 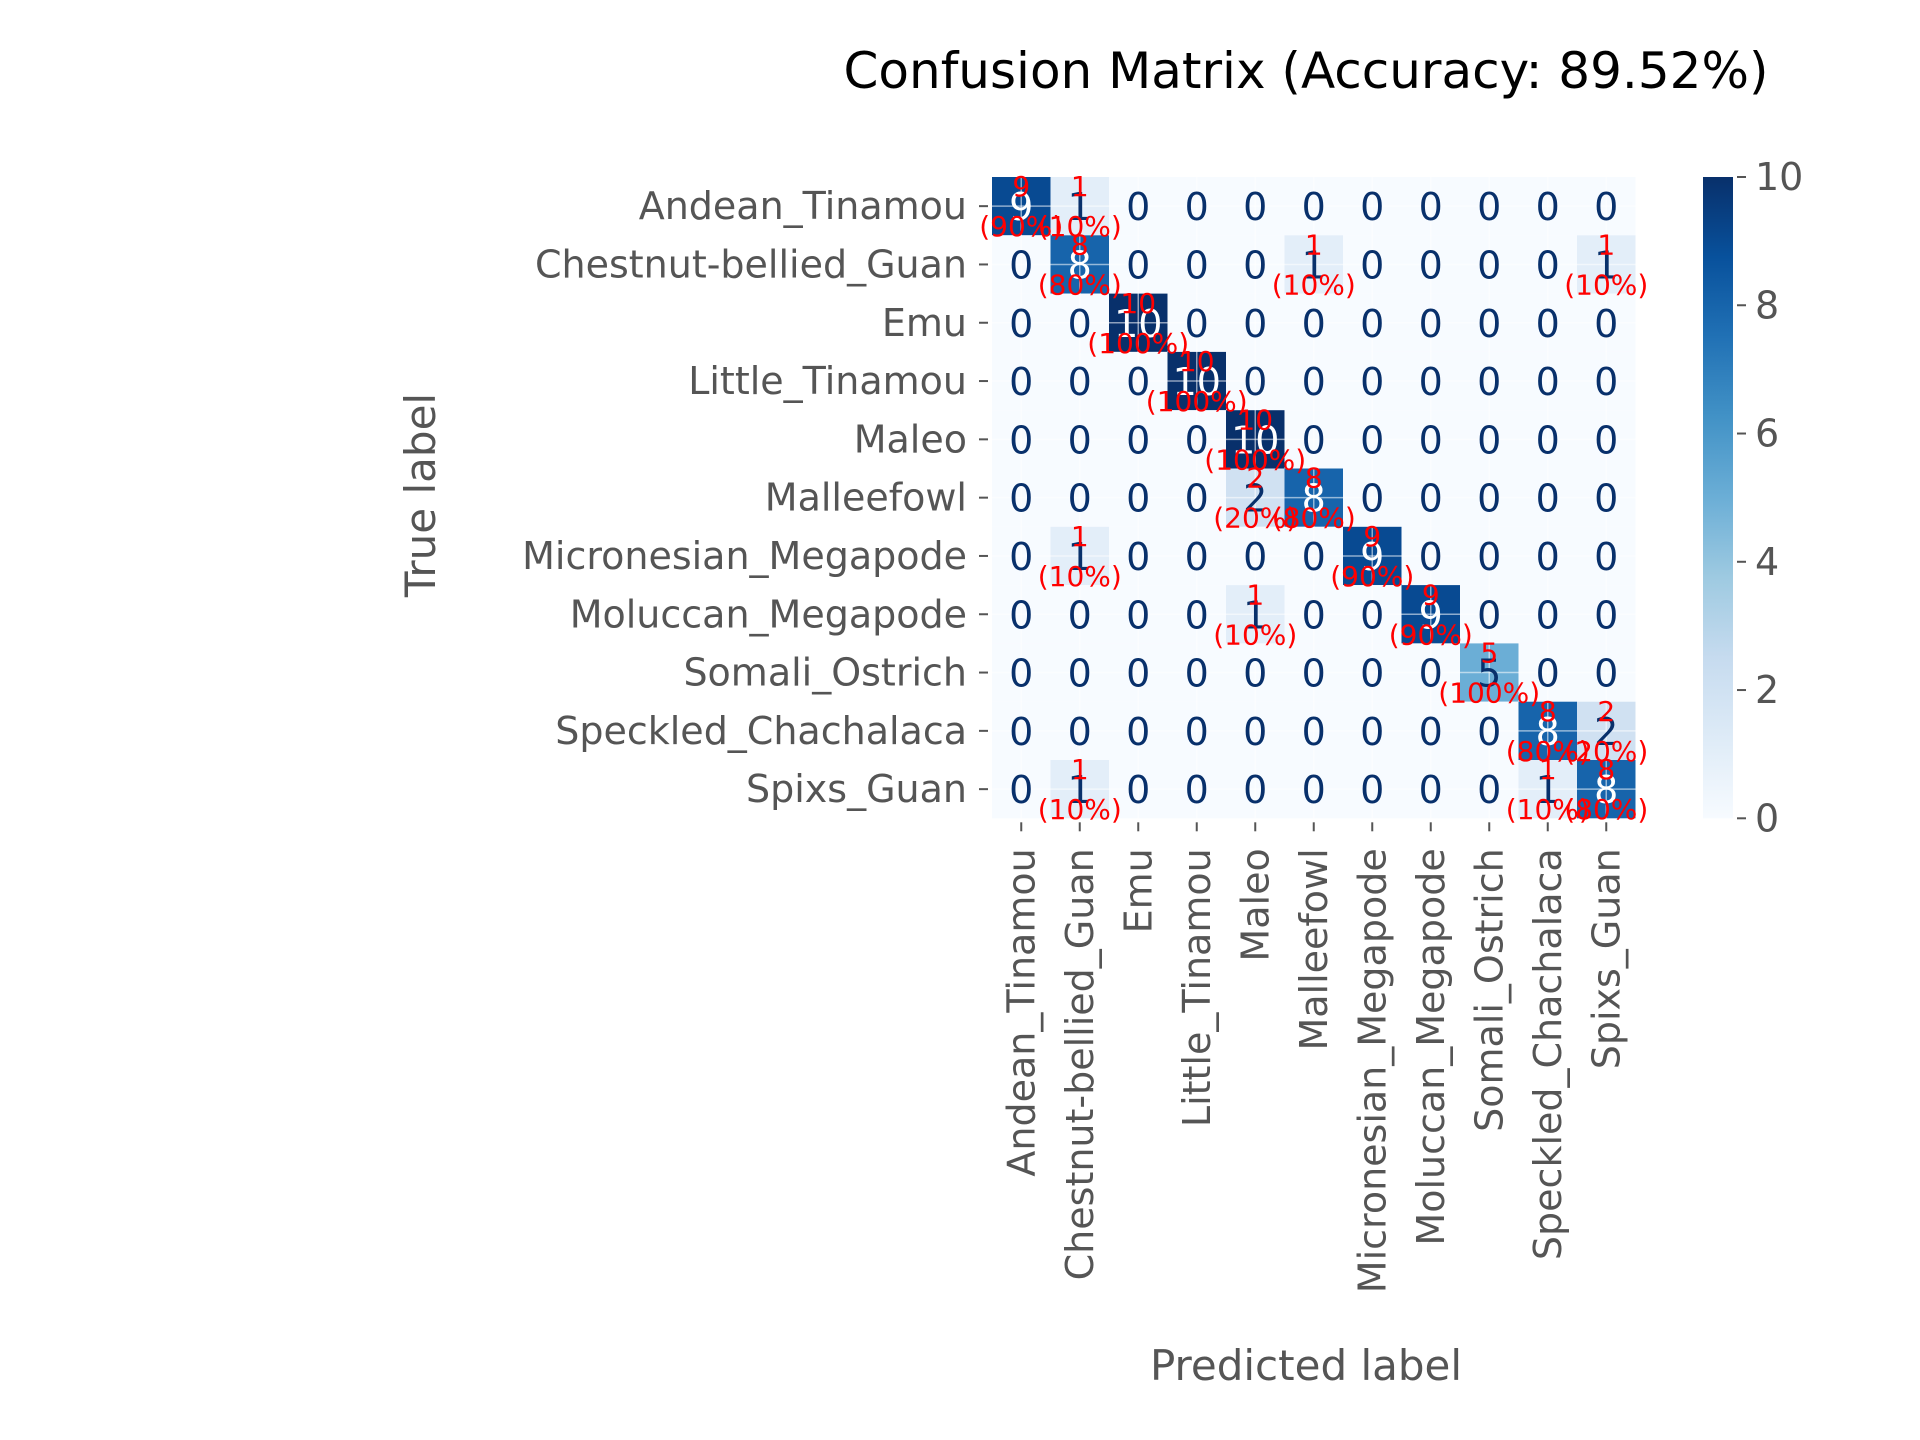 I want to click on x-tick-label: Malleefowl, so click(x=1314, y=949).